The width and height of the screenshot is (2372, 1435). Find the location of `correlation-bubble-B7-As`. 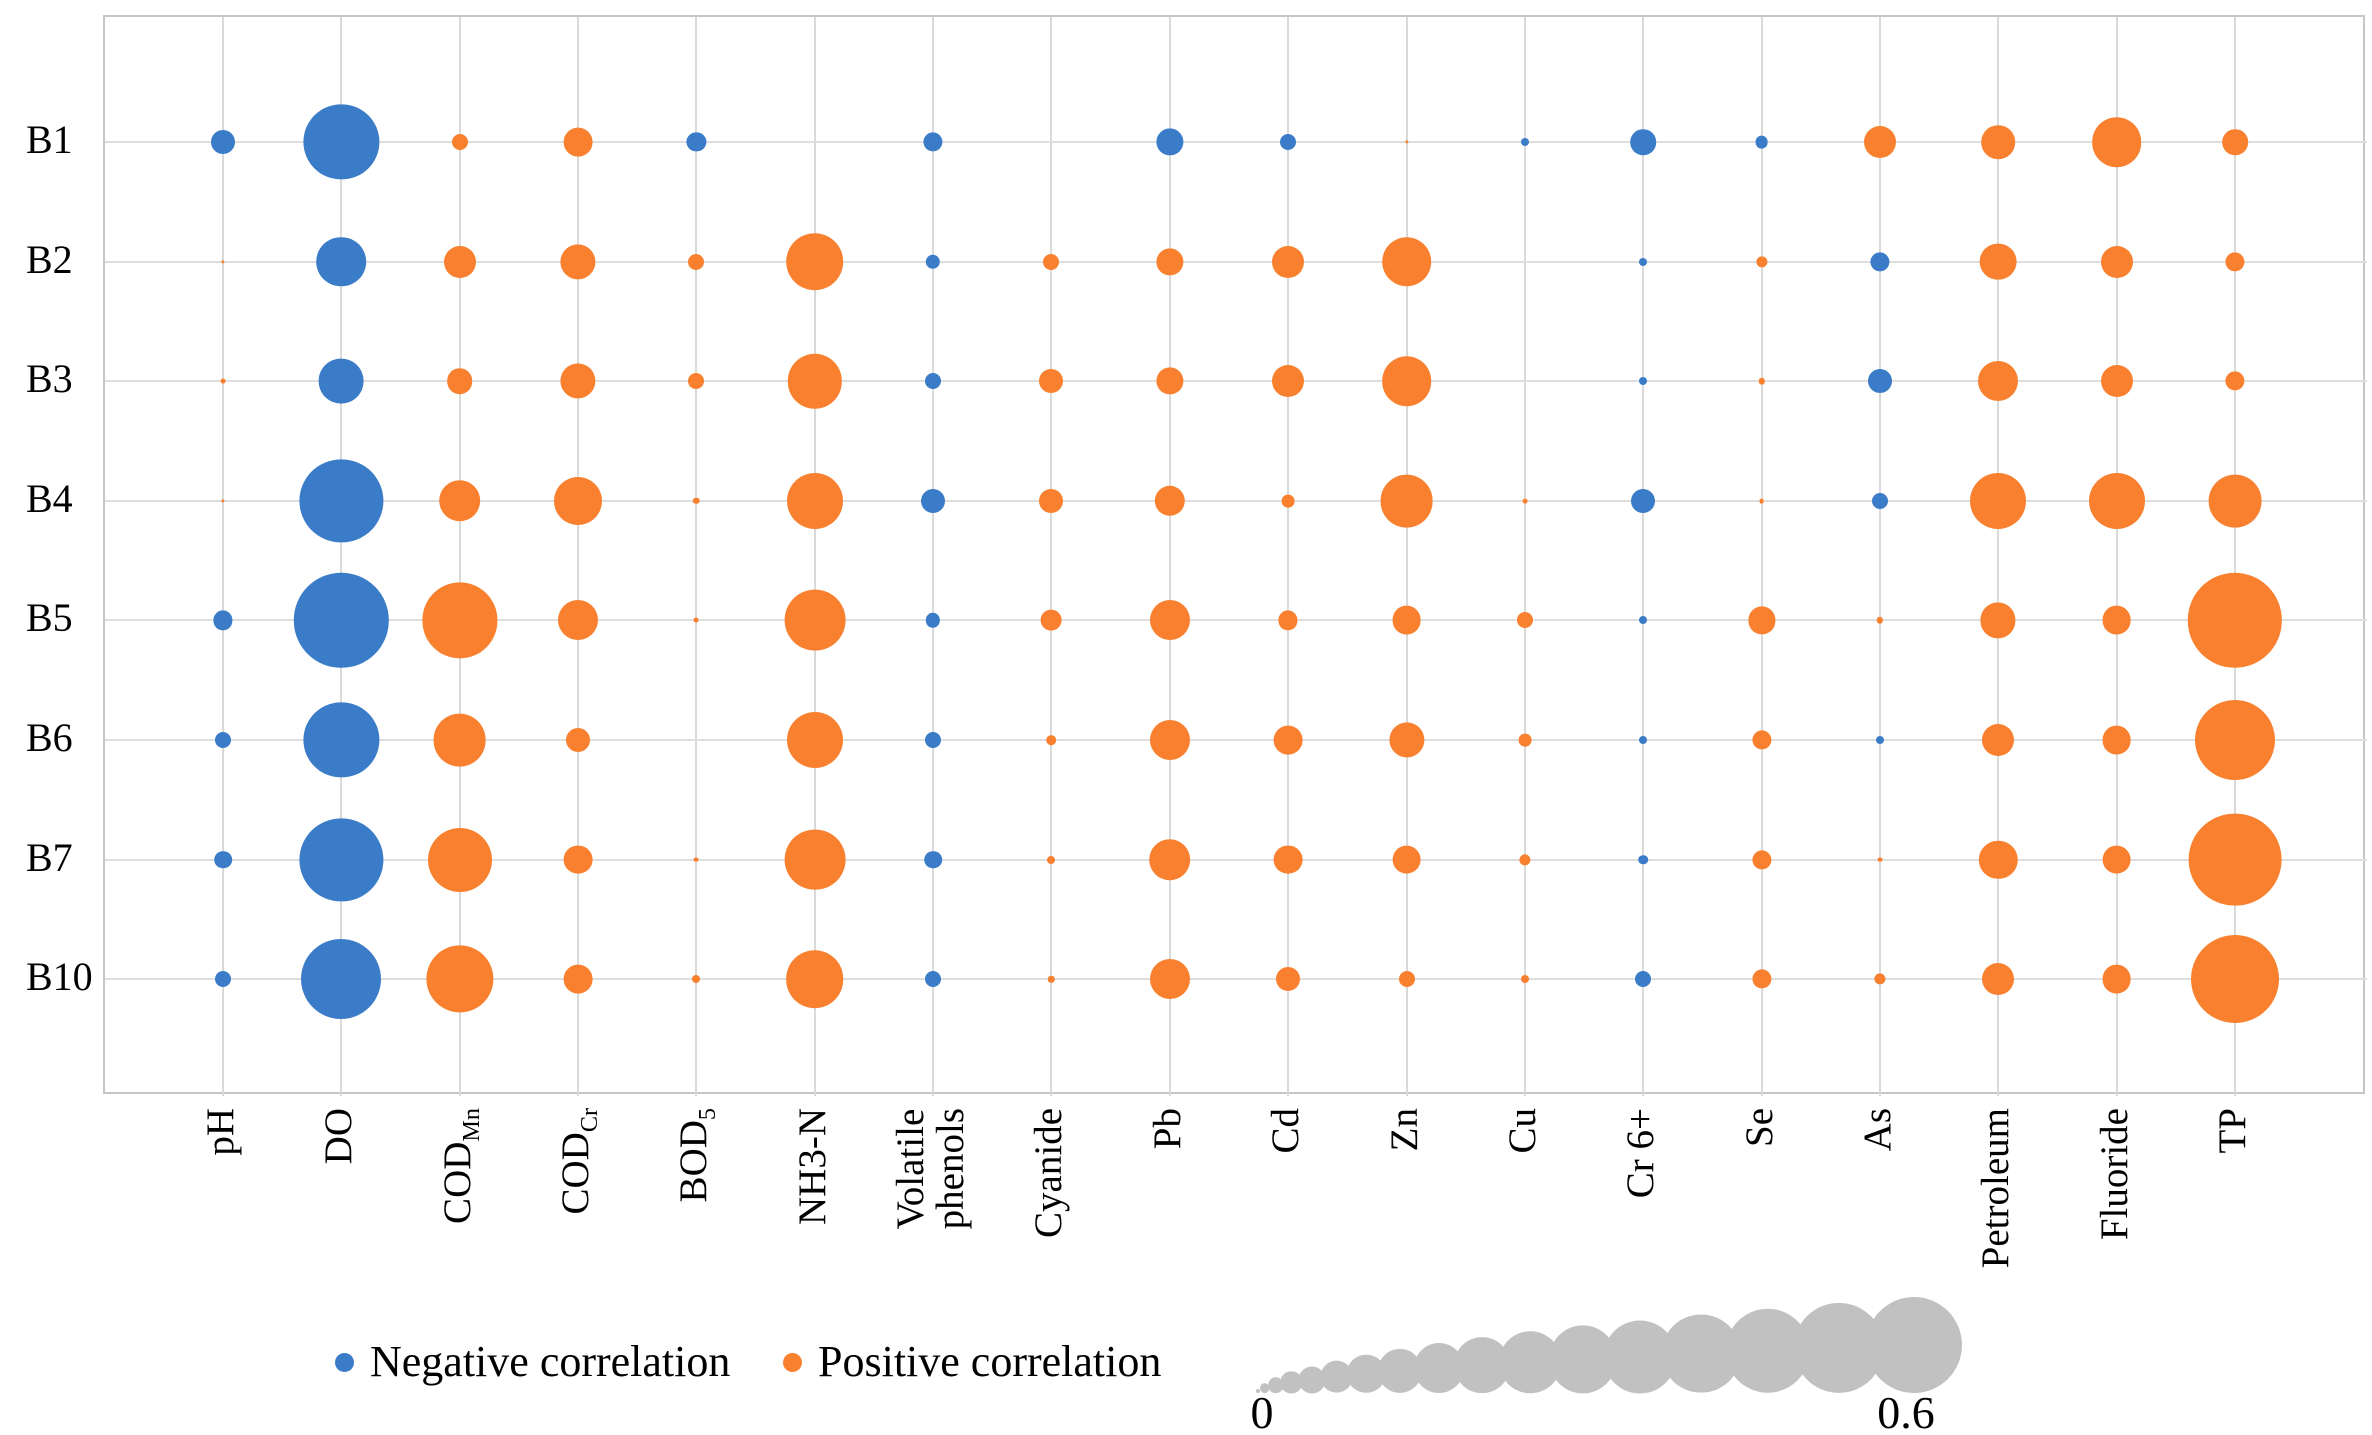

correlation-bubble-B7-As is located at coordinates (1880, 859).